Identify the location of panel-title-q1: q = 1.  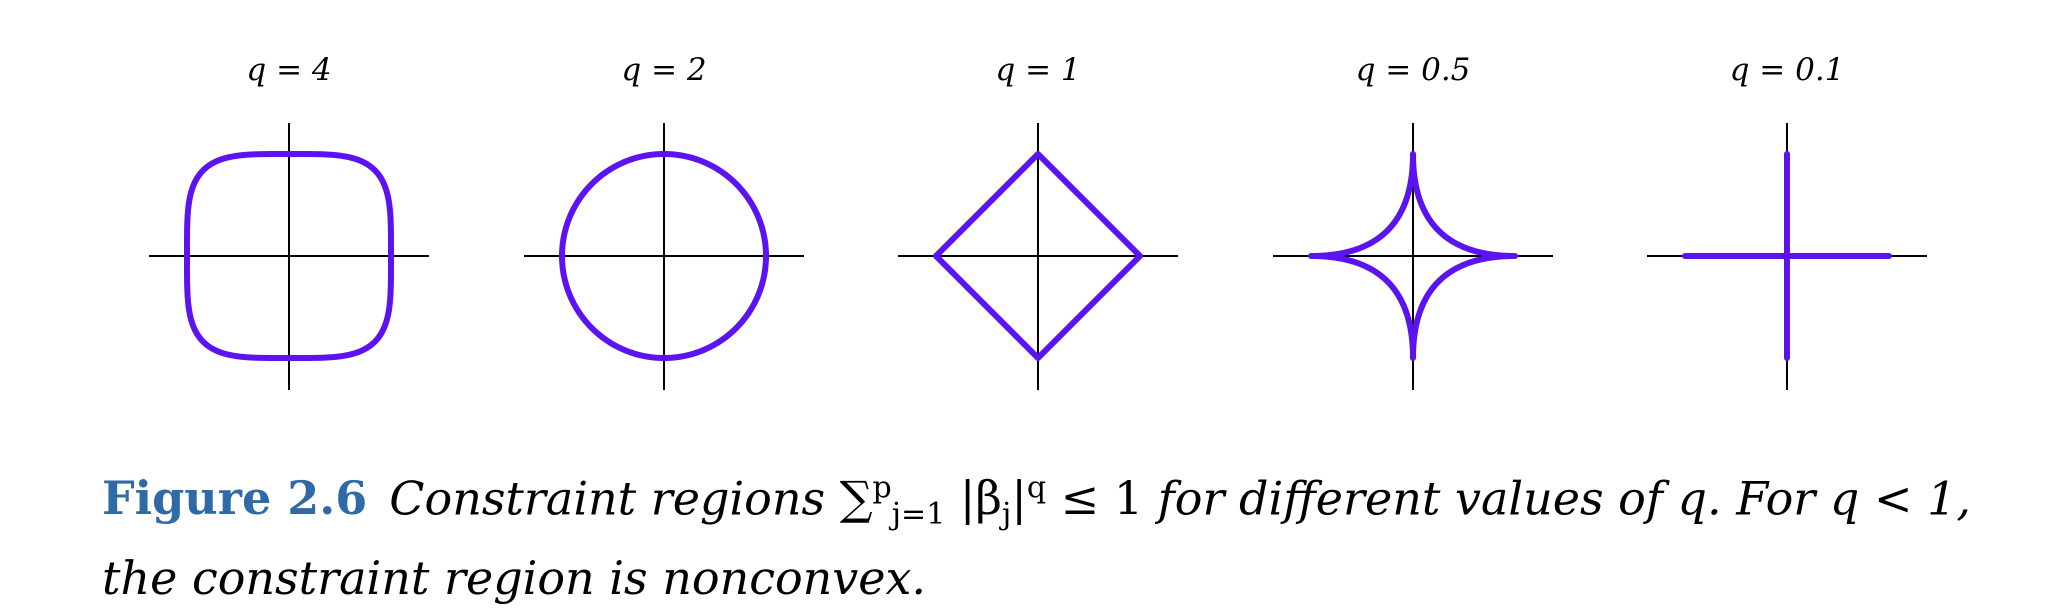
(1038, 70).